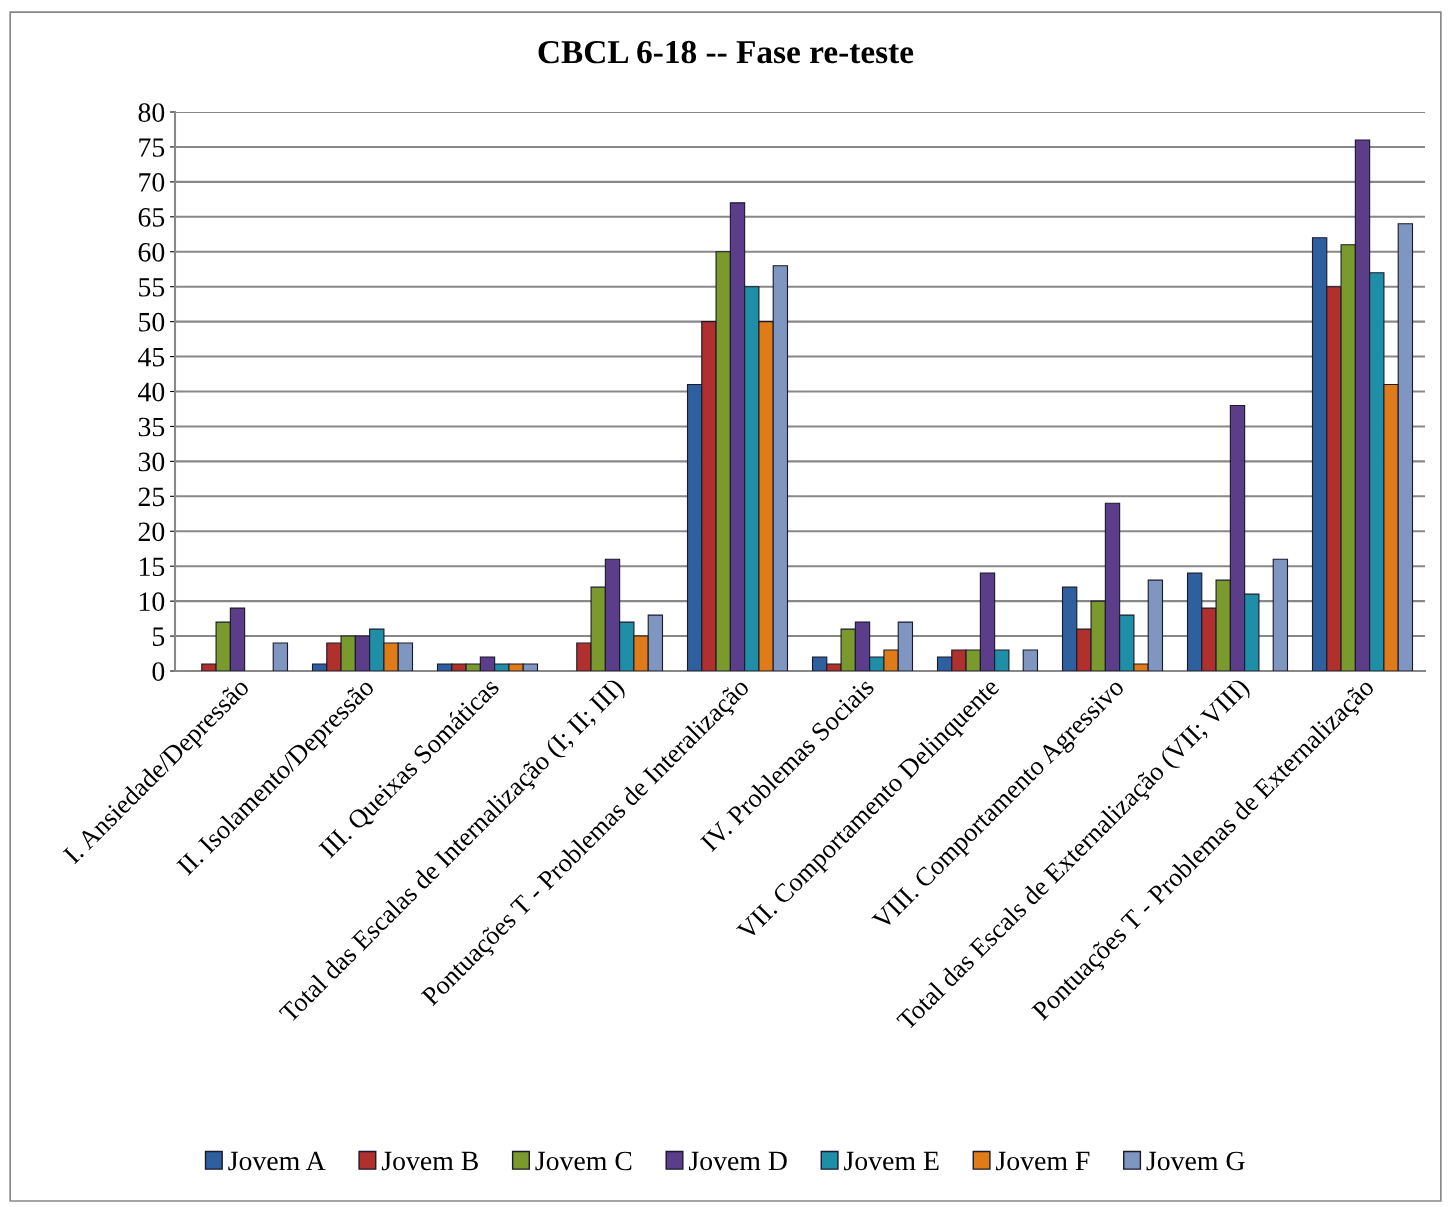  What do you see at coordinates (152, 322) in the screenshot?
I see `y-tick-label: 50` at bounding box center [152, 322].